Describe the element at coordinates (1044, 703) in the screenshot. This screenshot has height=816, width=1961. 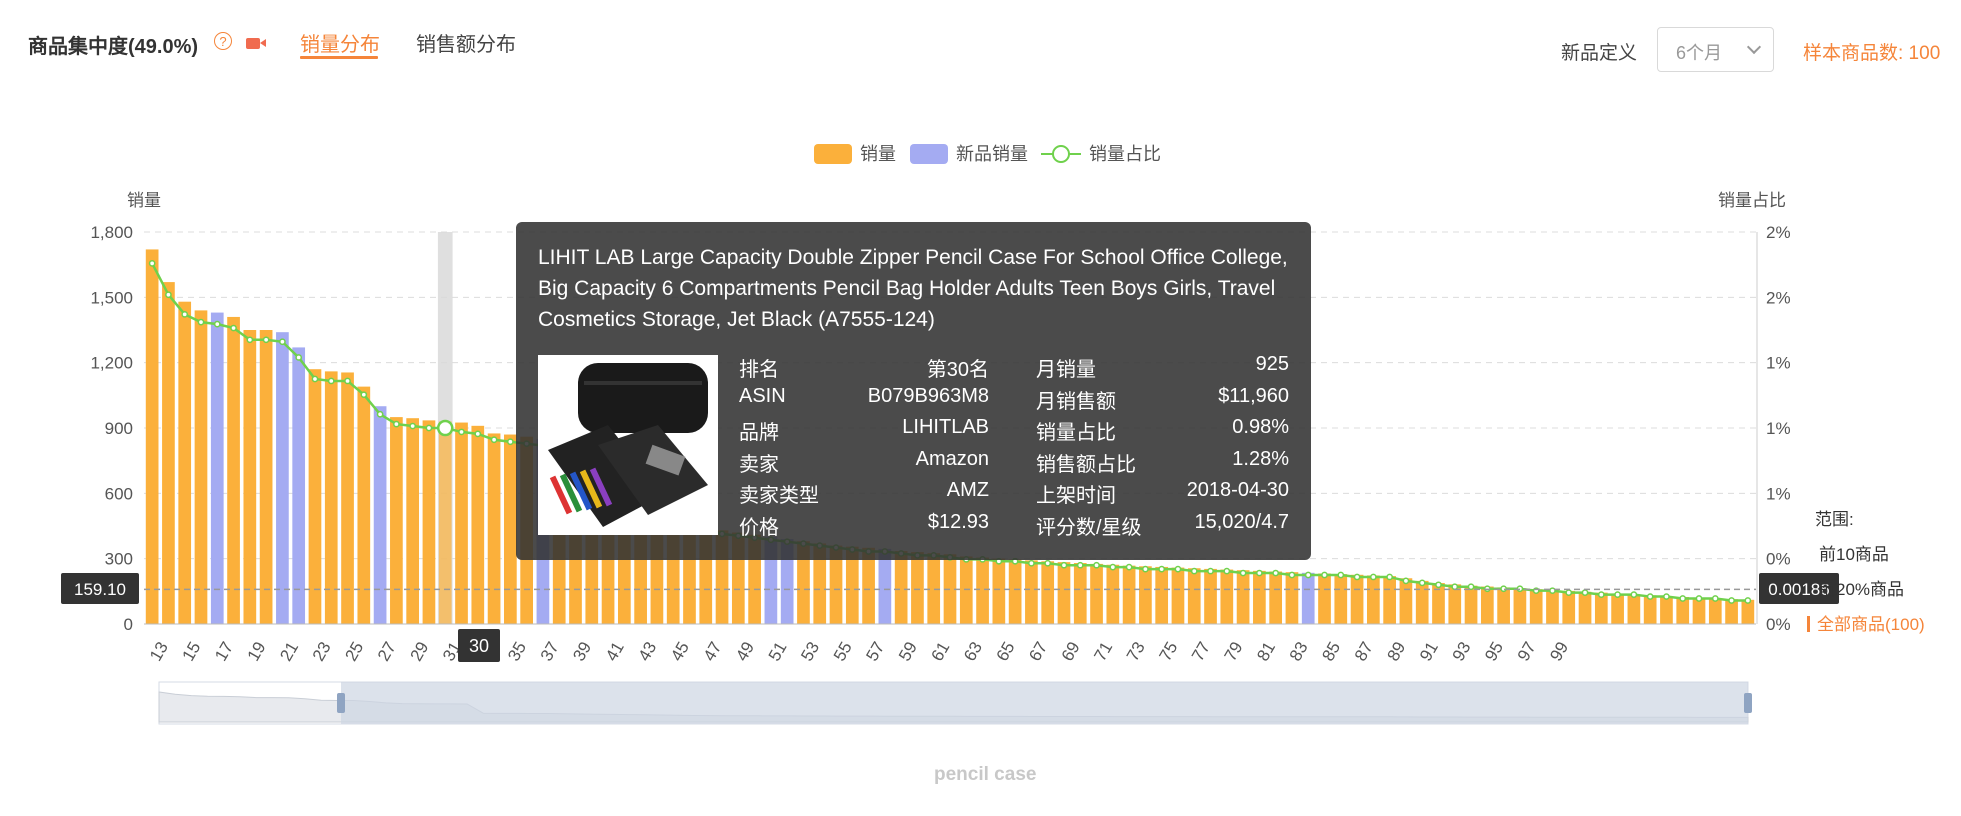
I see `zoom-slider-window` at that location.